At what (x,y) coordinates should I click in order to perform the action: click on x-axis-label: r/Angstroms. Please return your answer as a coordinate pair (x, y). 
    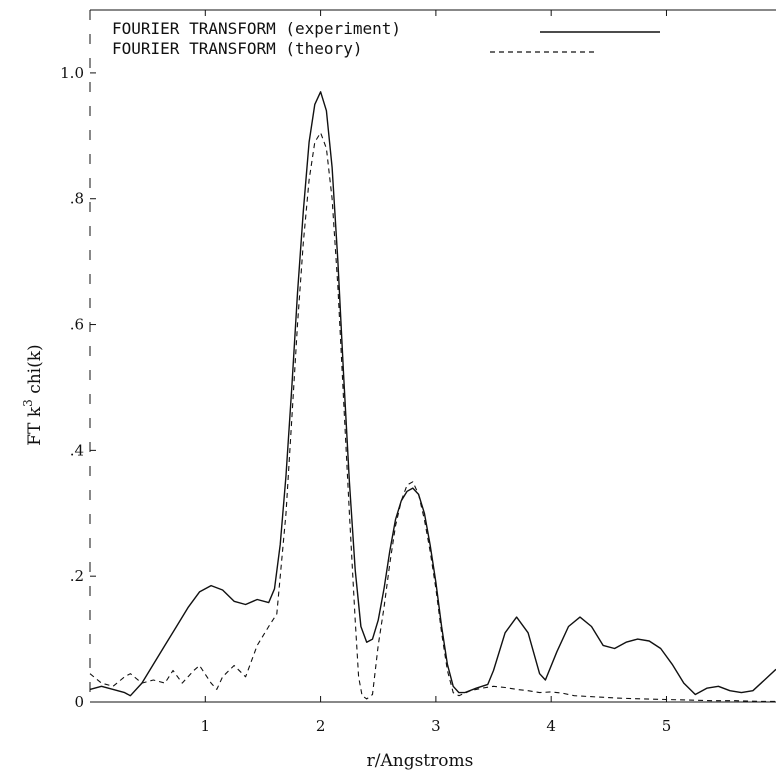
    Looking at the image, I should click on (420, 761).